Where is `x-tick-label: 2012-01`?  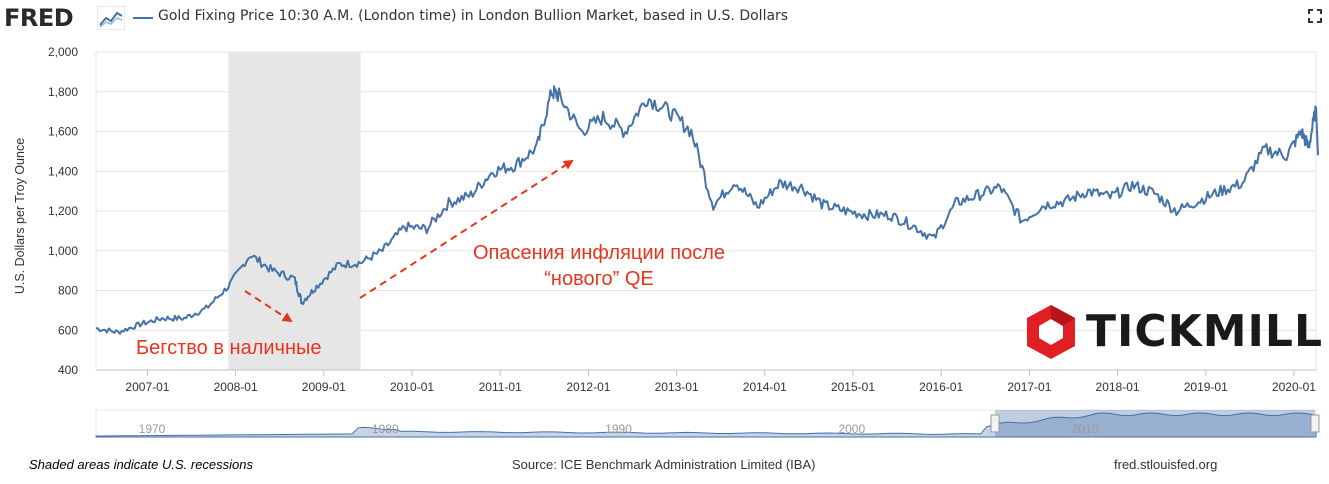 x-tick-label: 2012-01 is located at coordinates (588, 387).